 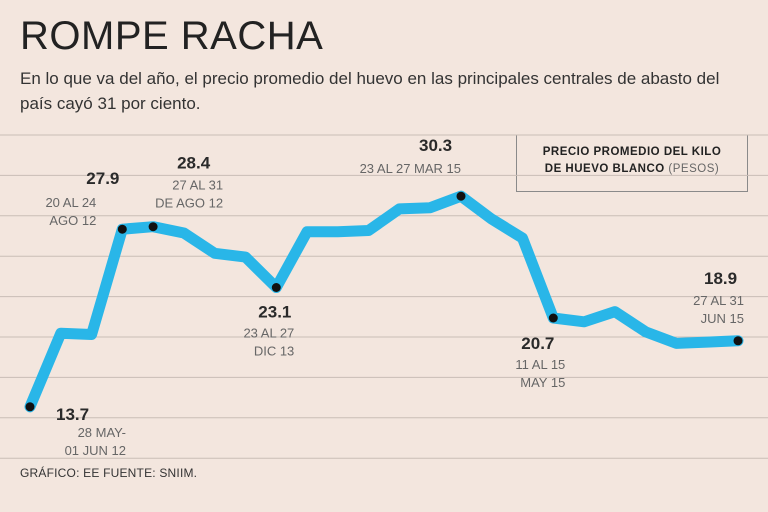 What do you see at coordinates (95, 450) in the screenshot?
I see `date-label-13.7-1: 01 JUN 12` at bounding box center [95, 450].